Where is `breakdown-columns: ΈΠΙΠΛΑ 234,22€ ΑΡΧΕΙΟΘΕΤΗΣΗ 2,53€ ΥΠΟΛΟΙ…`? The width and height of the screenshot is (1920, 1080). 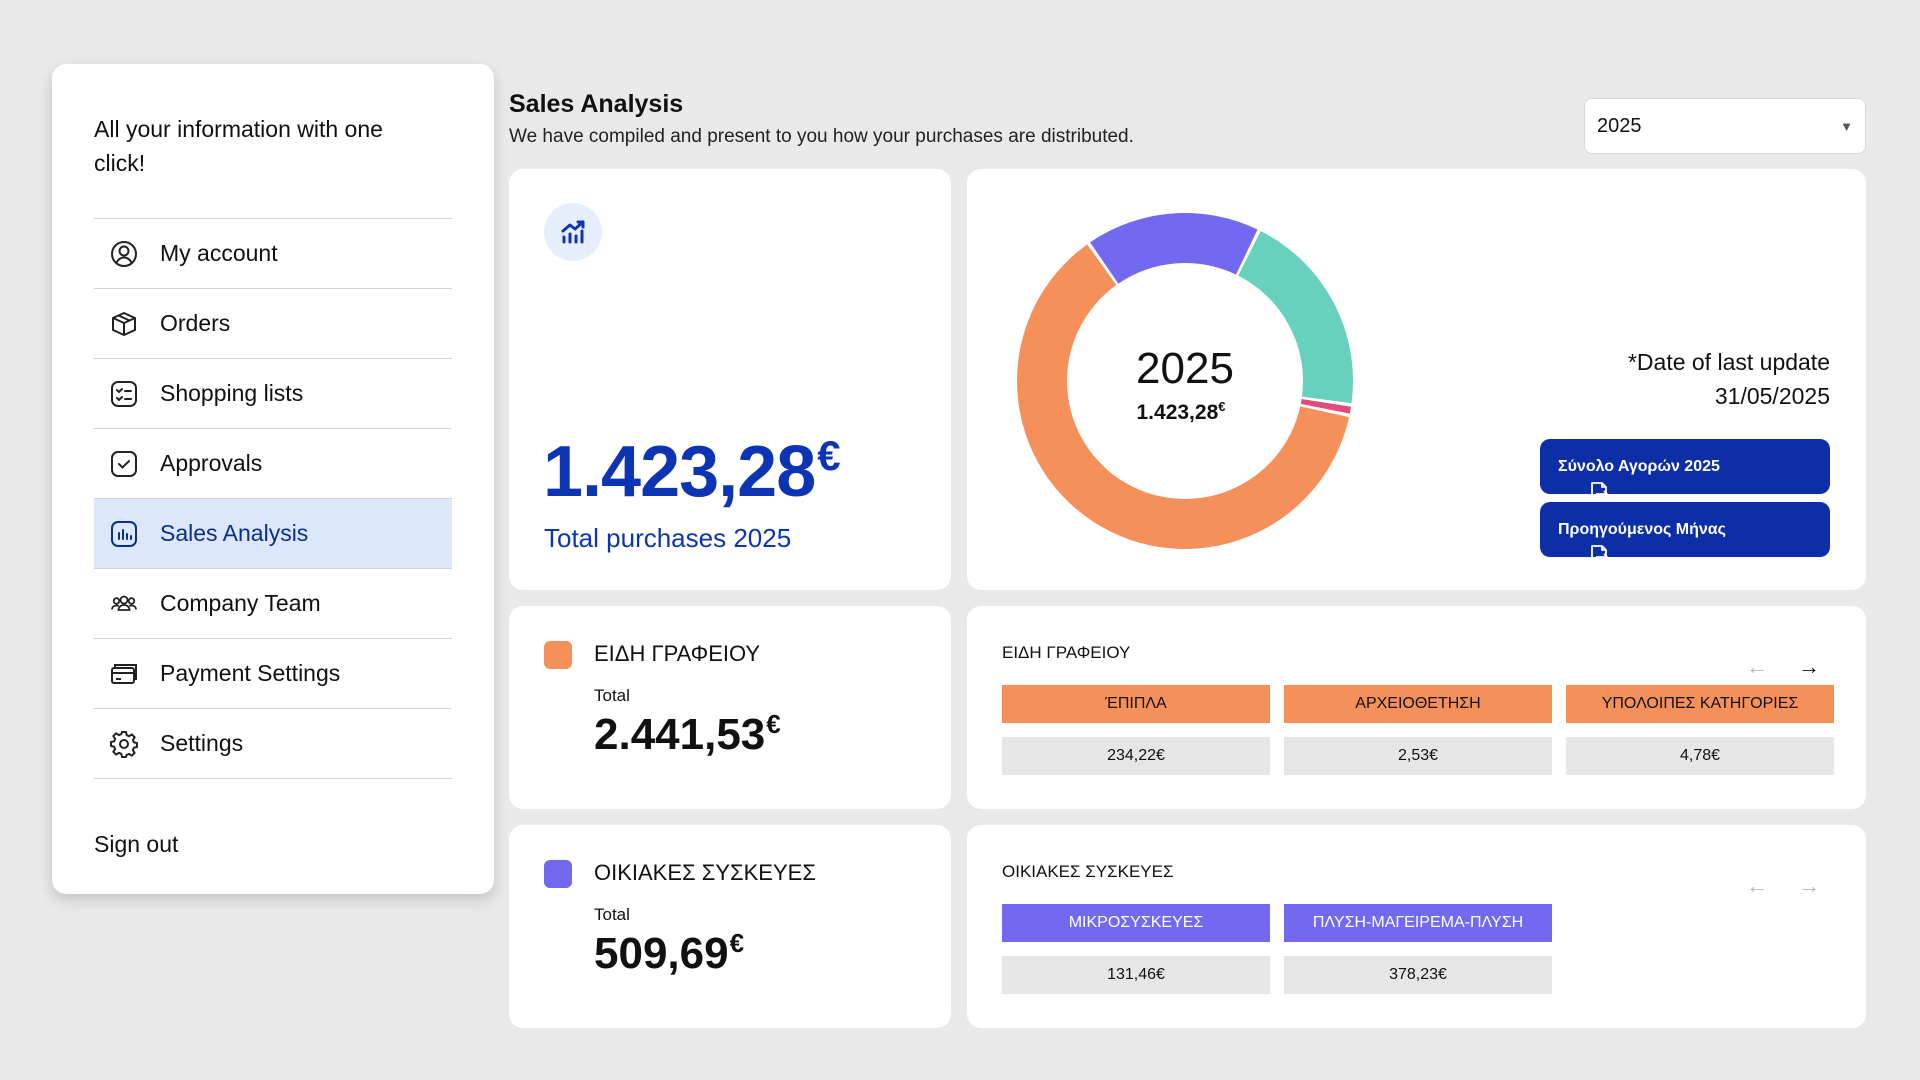 breakdown-columns: ΈΠΙΠΛΑ 234,22€ ΑΡΧΕΙΟΘΕΤΗΣΗ 2,53€ ΥΠΟΛΟΙ… is located at coordinates (1418, 730).